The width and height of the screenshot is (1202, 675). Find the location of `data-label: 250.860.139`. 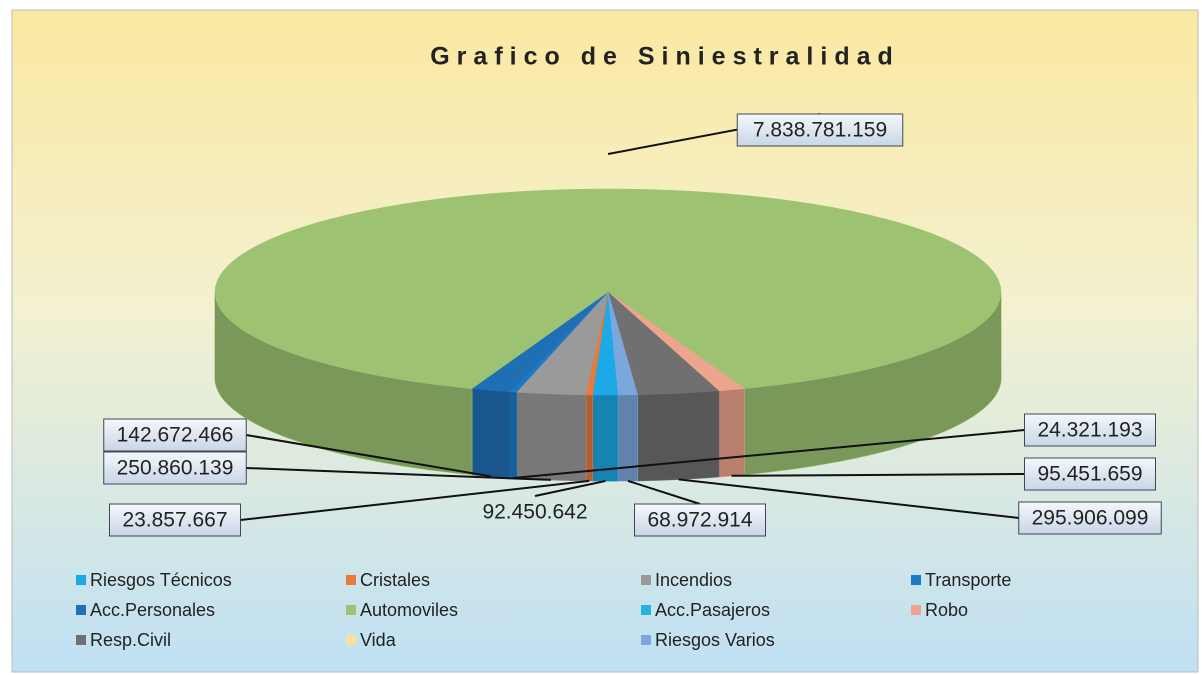

data-label: 250.860.139 is located at coordinates (175, 468).